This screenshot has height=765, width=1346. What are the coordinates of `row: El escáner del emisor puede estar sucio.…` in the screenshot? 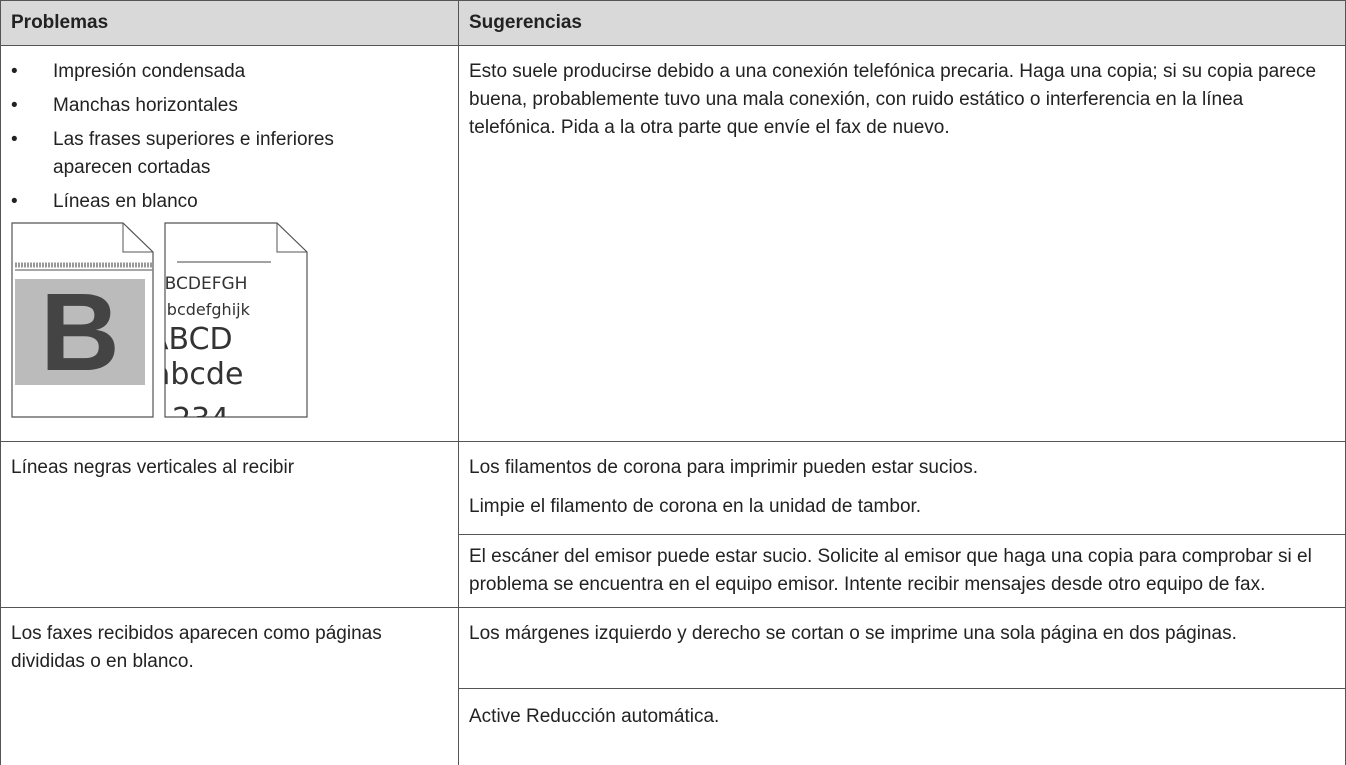 It's located at (673, 571).